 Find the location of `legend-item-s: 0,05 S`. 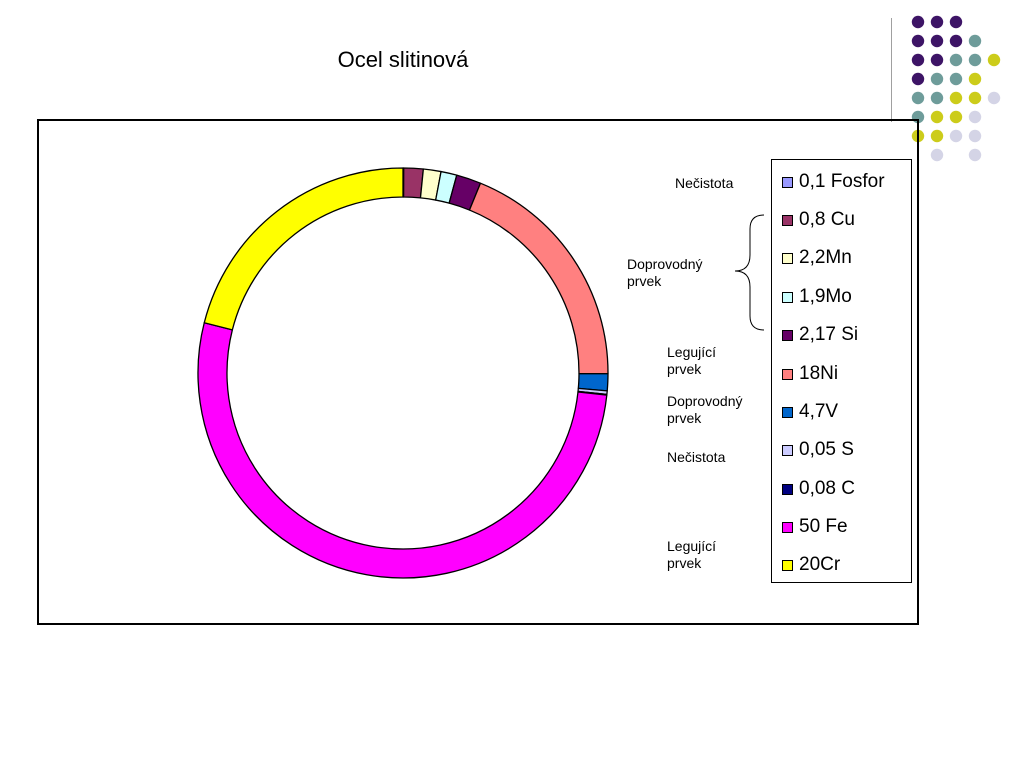

legend-item-s: 0,05 S is located at coordinates (818, 450).